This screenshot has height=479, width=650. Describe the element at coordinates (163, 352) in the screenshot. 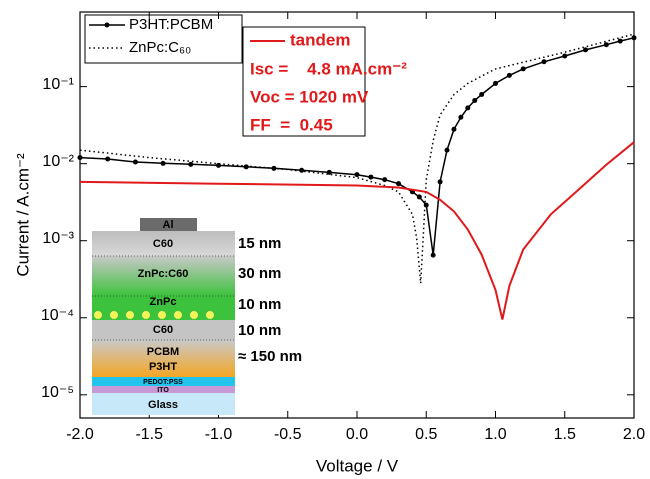

I see `layer-label: PCBM` at that location.